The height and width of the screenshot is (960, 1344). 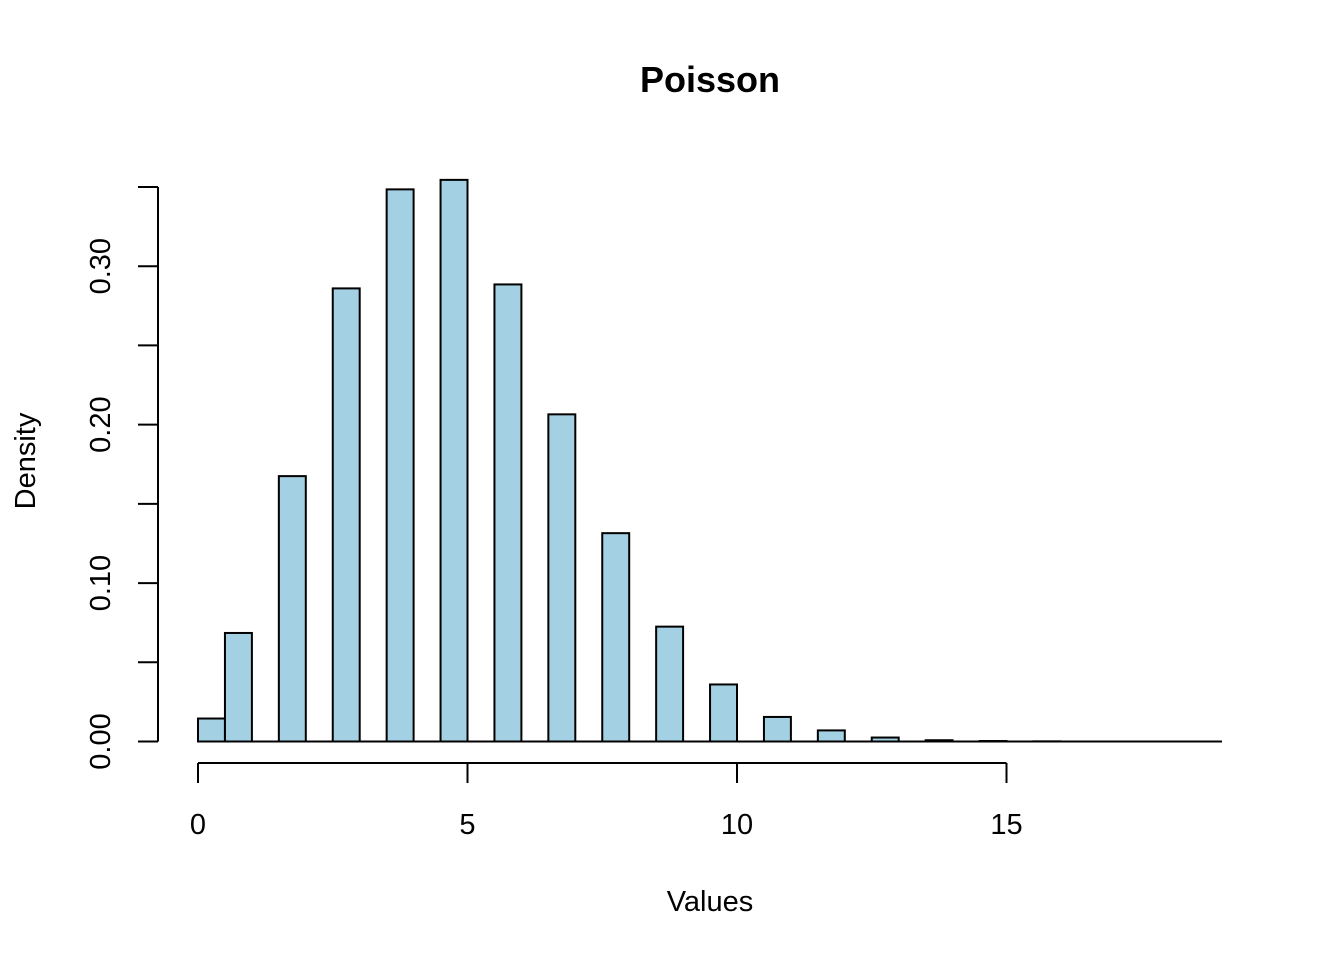 What do you see at coordinates (606, 801) in the screenshot?
I see `x-axis: 0 5 10 15` at bounding box center [606, 801].